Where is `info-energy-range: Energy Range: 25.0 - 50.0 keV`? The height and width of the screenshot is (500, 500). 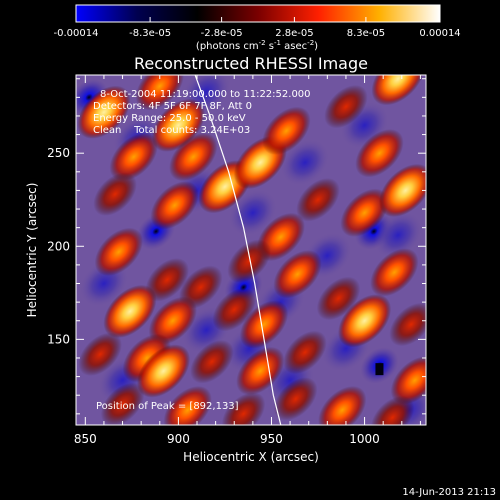 info-energy-range: Energy Range: 25.0 - 50.0 keV is located at coordinates (169, 118).